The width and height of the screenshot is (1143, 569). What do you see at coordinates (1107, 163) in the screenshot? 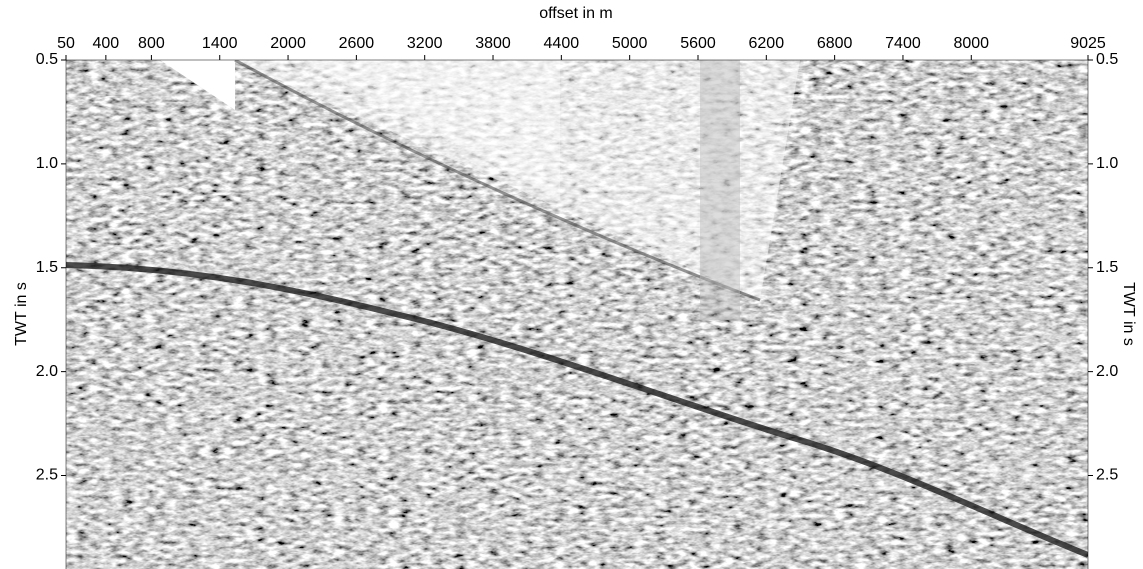
I see `y-tick-label-right: 1.0` at bounding box center [1107, 163].